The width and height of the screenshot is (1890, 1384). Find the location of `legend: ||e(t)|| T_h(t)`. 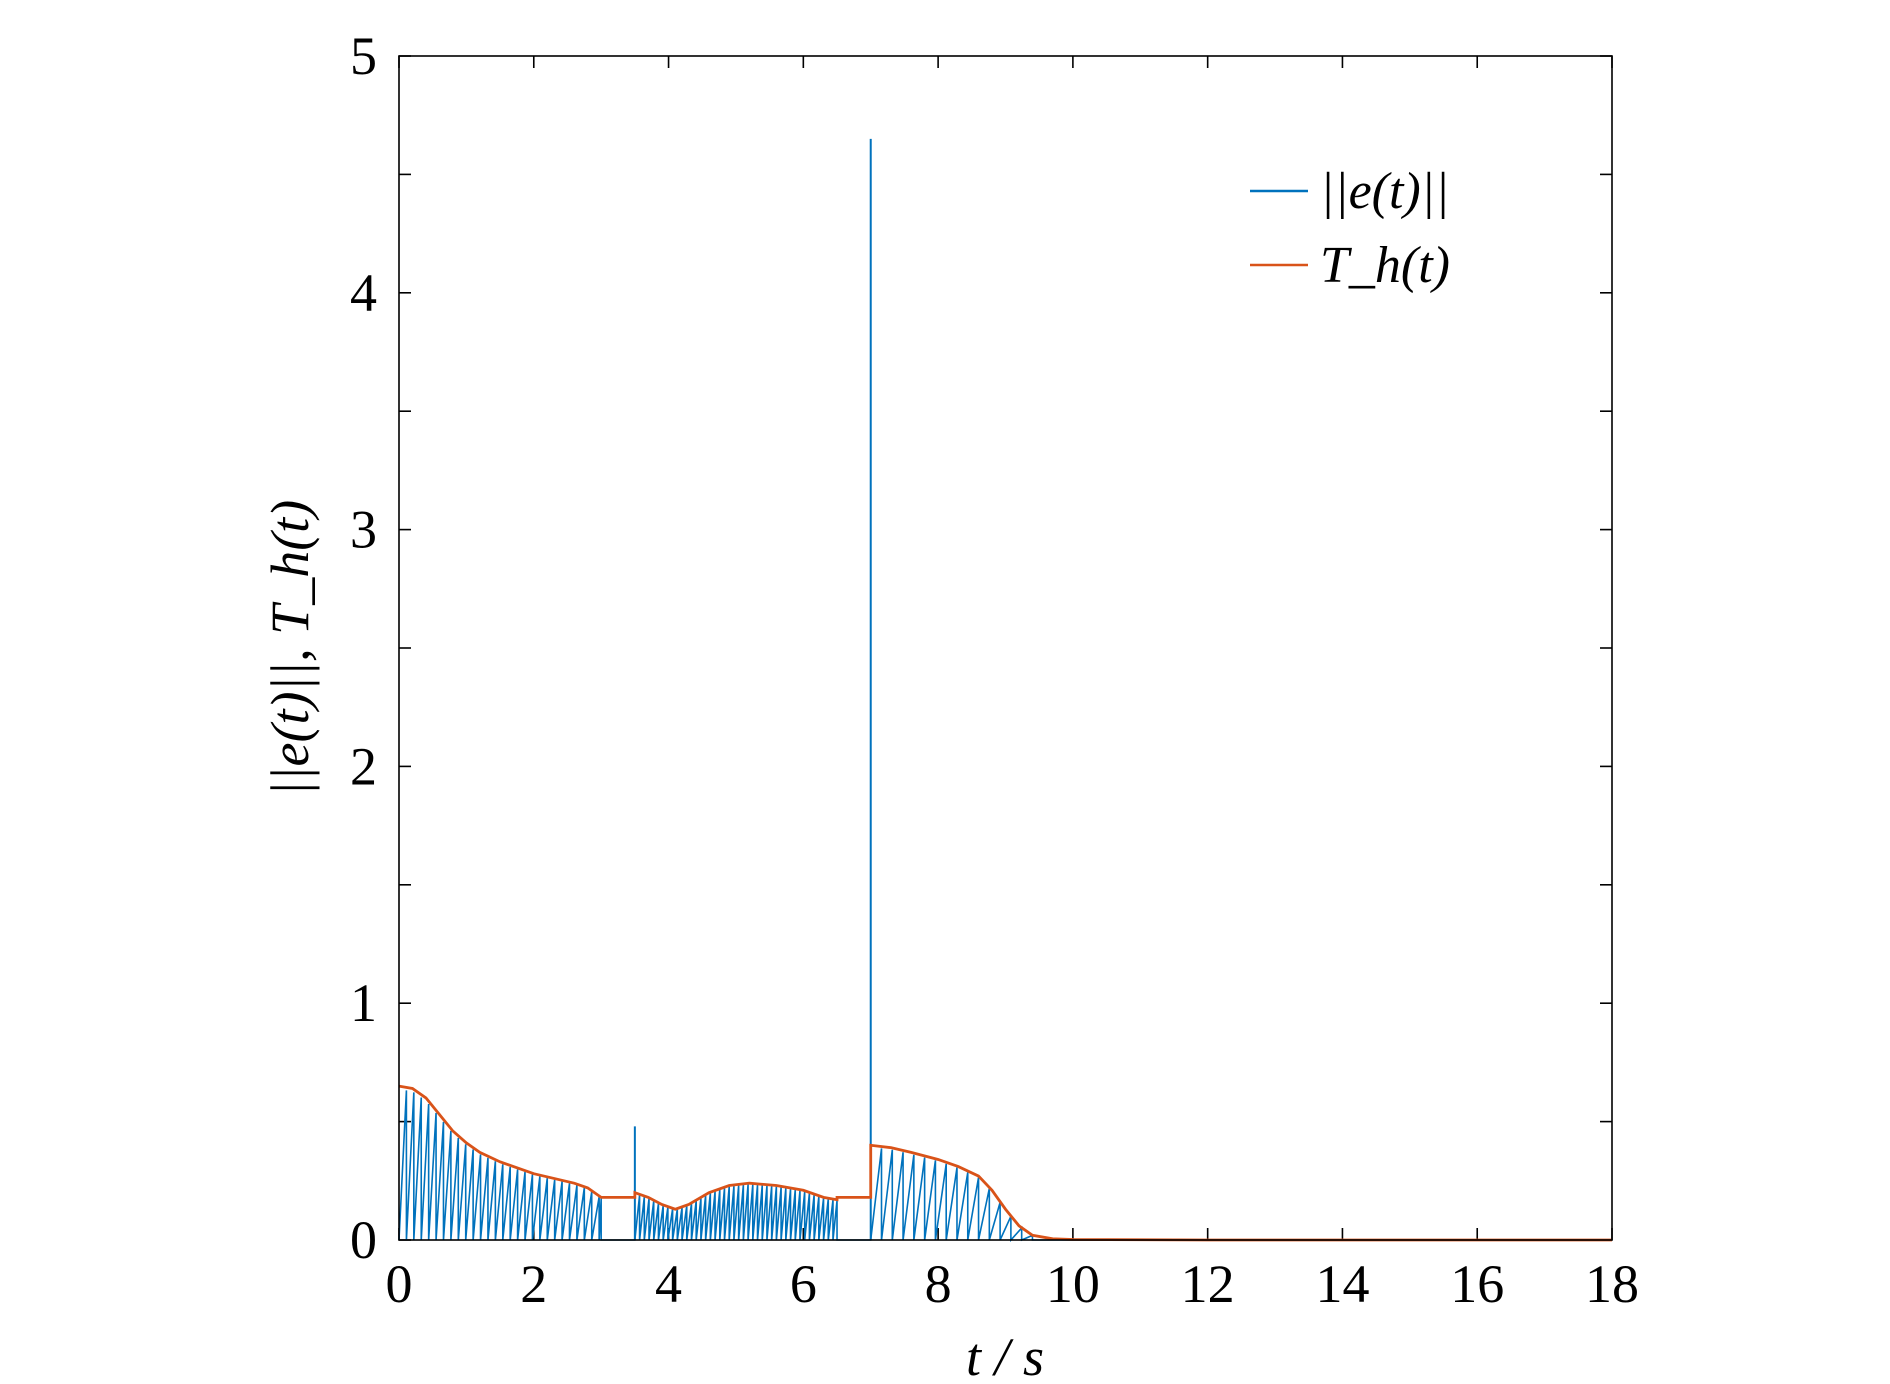

legend: ||e(t)|| T_h(t) is located at coordinates (1350, 228).